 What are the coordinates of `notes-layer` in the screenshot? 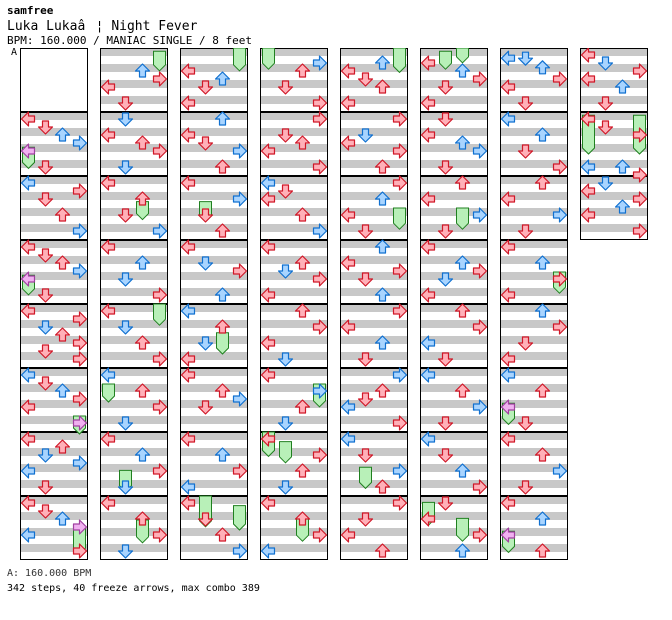 It's located at (454, 303).